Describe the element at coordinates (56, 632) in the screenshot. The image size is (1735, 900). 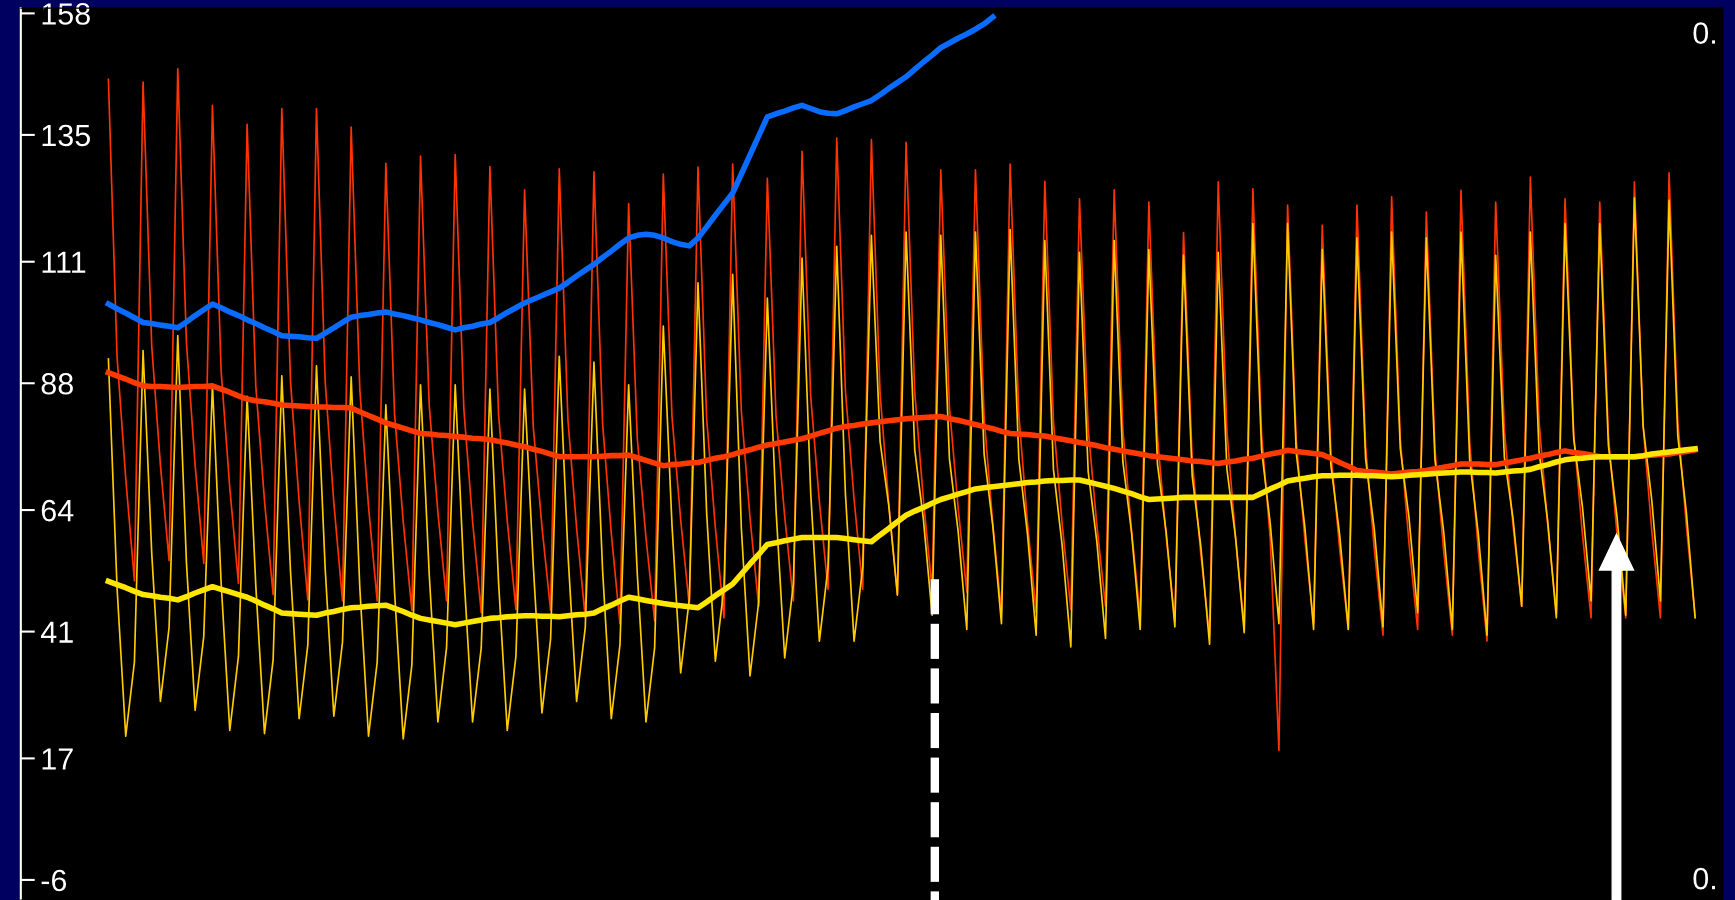
I see `y-tick-label: 41` at that location.